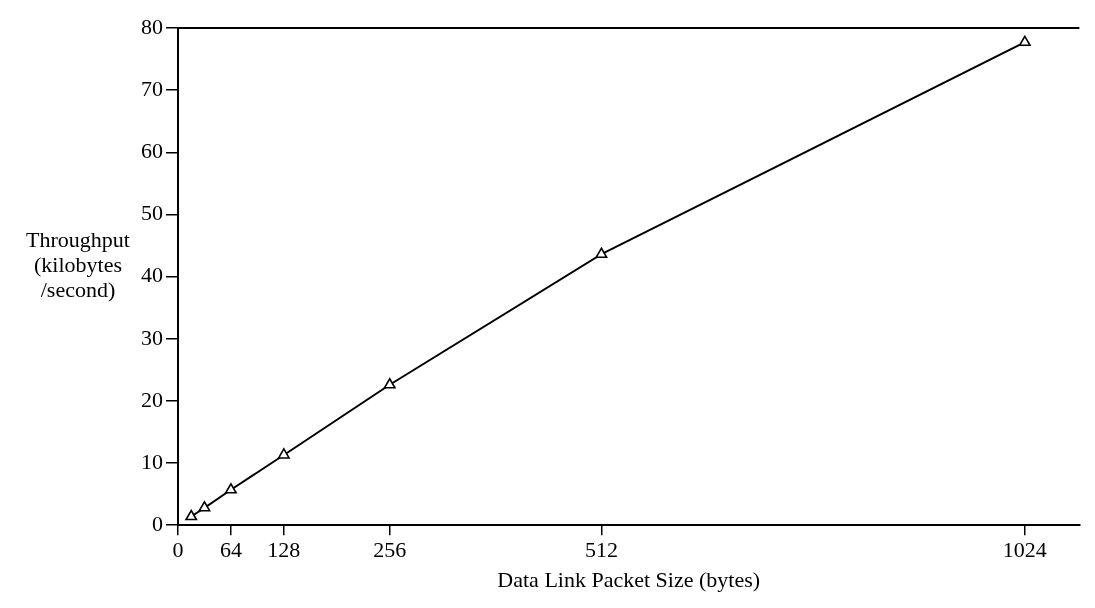 The height and width of the screenshot is (608, 1095). What do you see at coordinates (601, 550) in the screenshot?
I see `x-tick-label: 512` at bounding box center [601, 550].